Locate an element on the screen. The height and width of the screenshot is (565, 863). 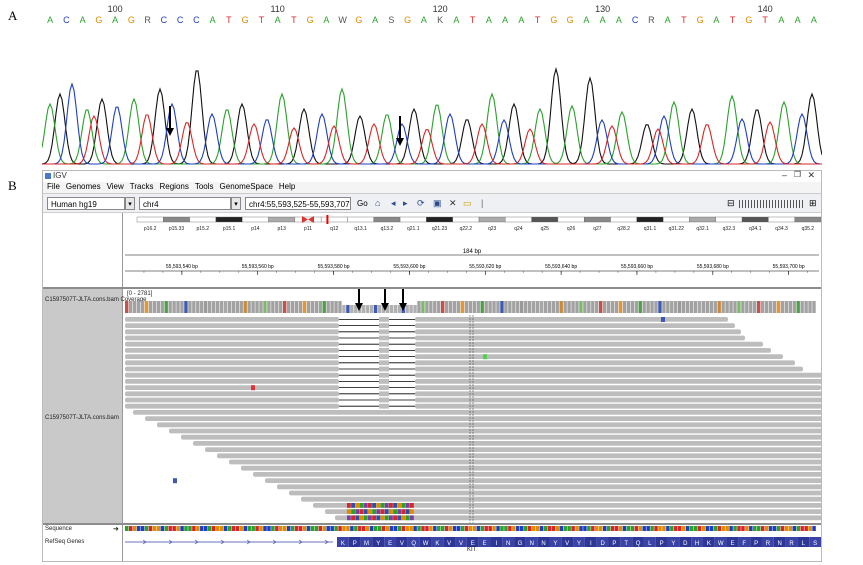
menu-genomespace: GenomeSpace is located at coordinates (246, 186).